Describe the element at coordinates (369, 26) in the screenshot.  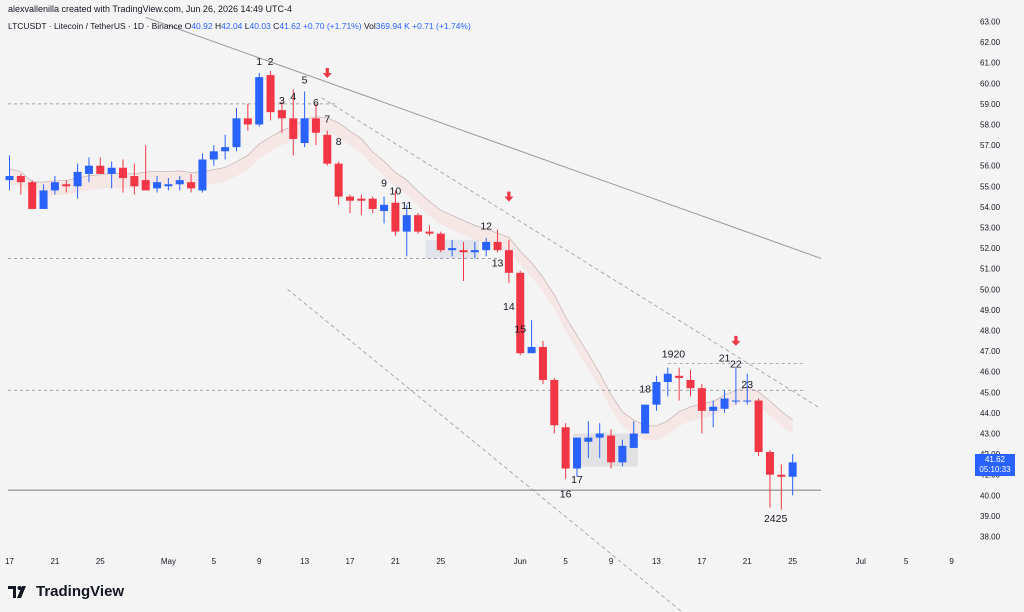
I see `volume-label: Vol` at that location.